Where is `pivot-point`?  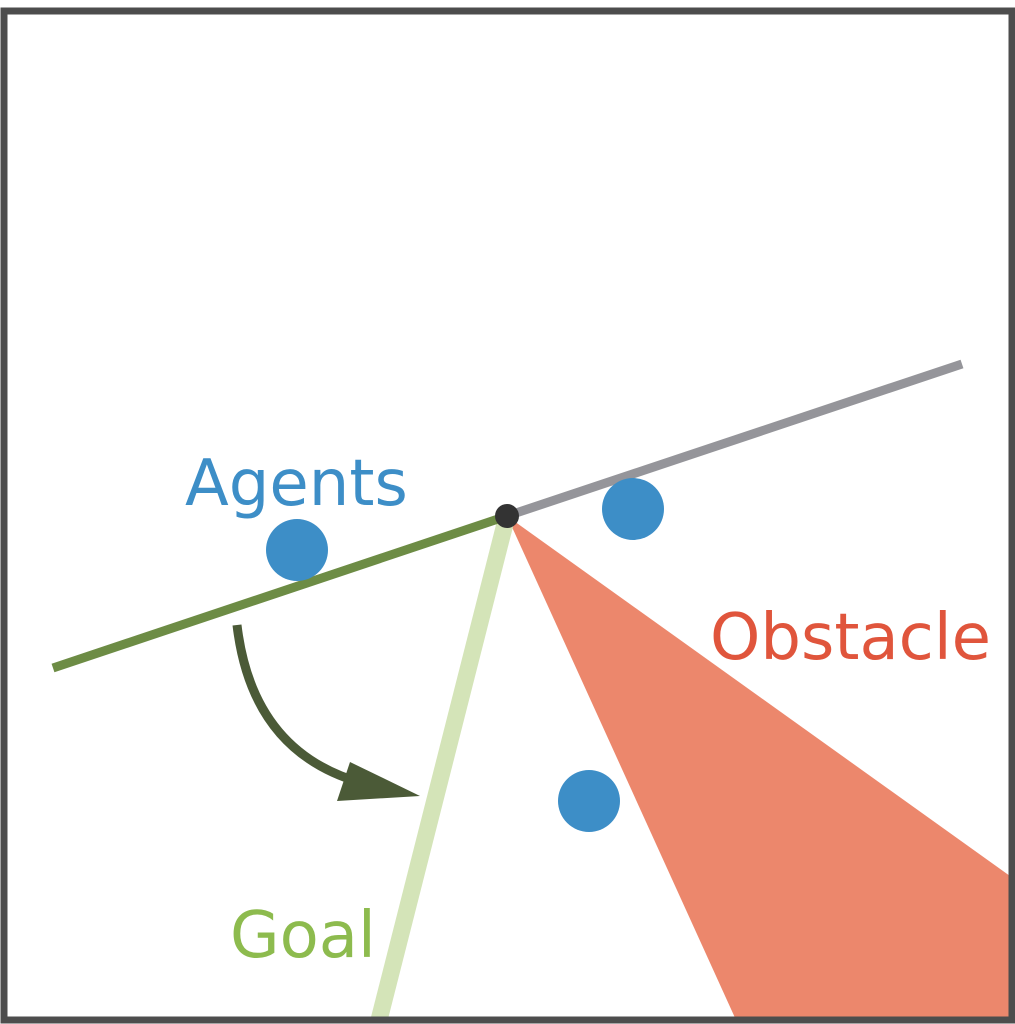
pivot-point is located at coordinates (507, 516).